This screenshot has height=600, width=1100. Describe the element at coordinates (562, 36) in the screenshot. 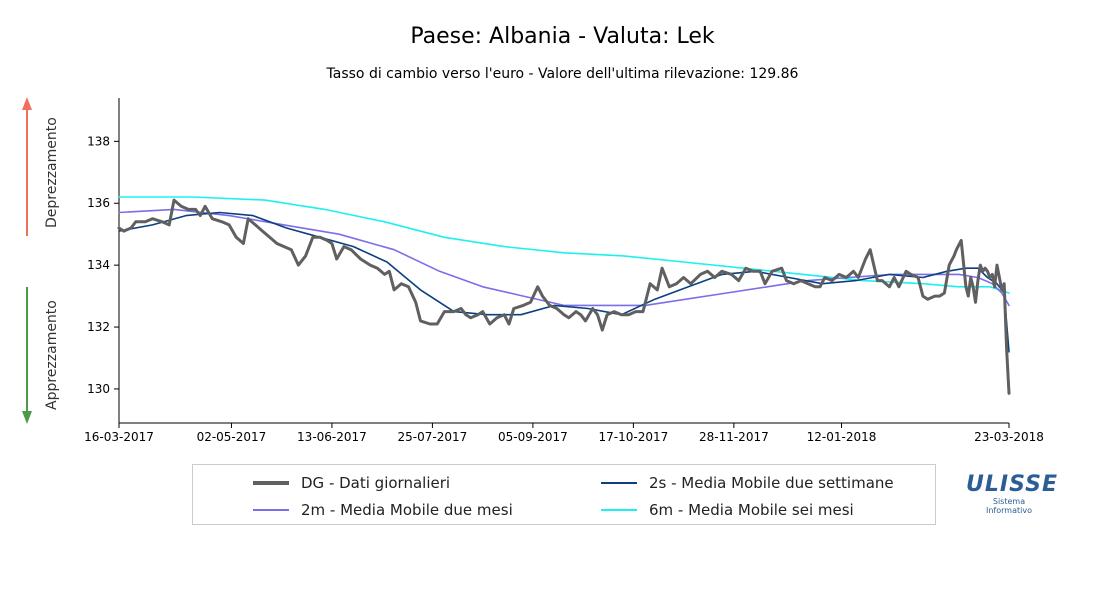

I see `chart-title: Paese: Albania - Valuta: Lek` at that location.